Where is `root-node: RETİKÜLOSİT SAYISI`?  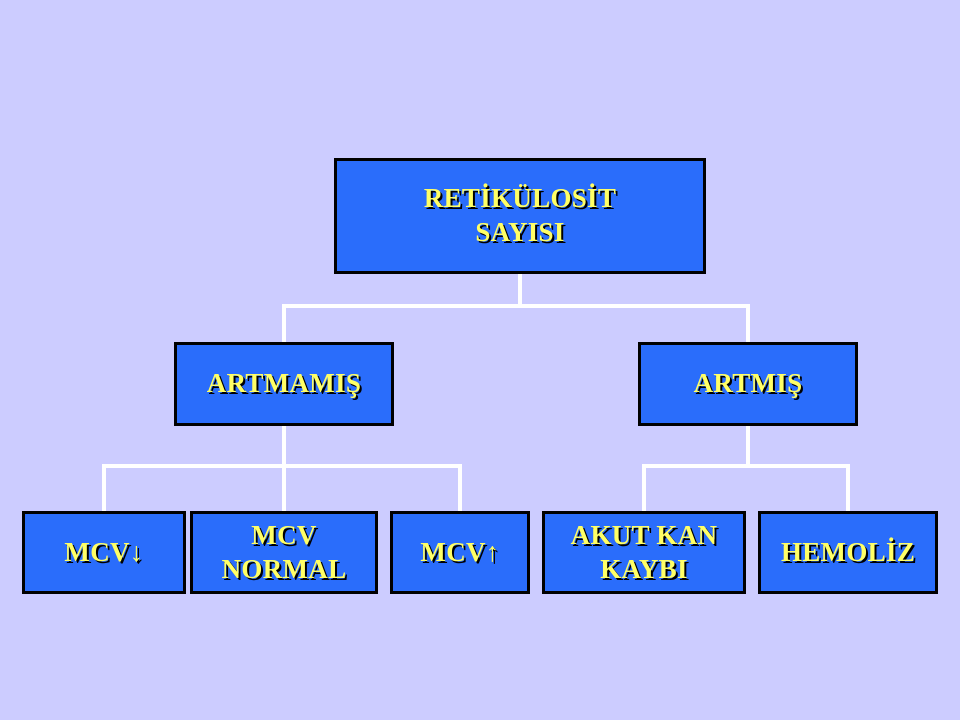
root-node: RETİKÜLOSİT SAYISI is located at coordinates (520, 216).